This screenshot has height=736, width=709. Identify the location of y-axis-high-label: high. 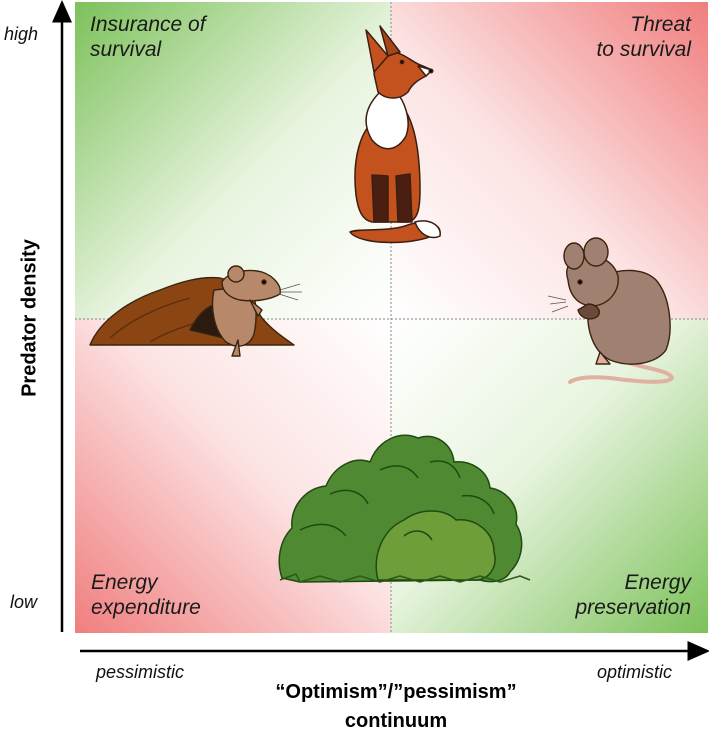
(21, 34).